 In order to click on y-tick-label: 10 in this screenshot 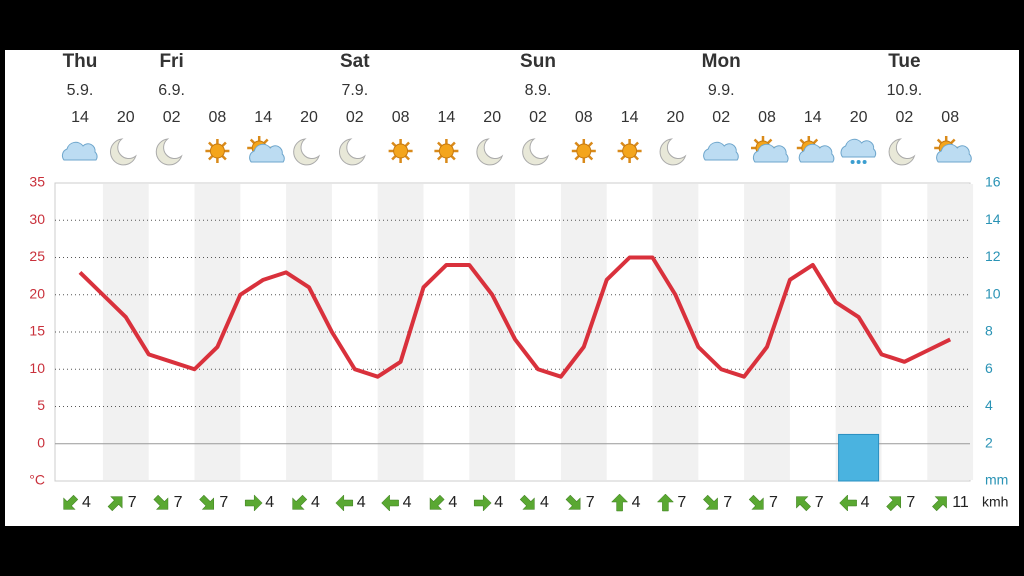, I will do `click(37, 368)`.